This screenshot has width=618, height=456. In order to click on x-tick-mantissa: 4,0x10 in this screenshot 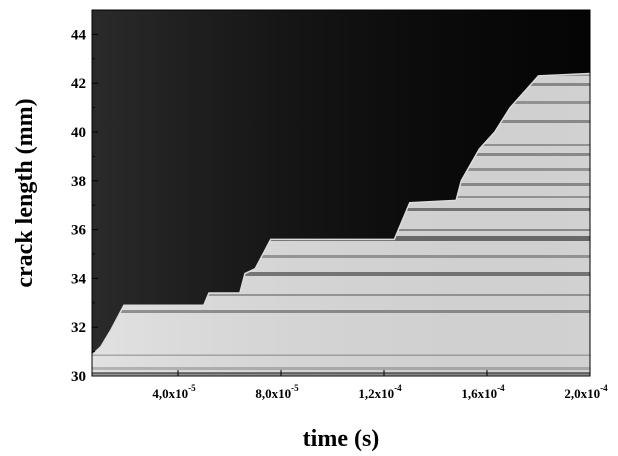, I will do `click(170, 393)`.